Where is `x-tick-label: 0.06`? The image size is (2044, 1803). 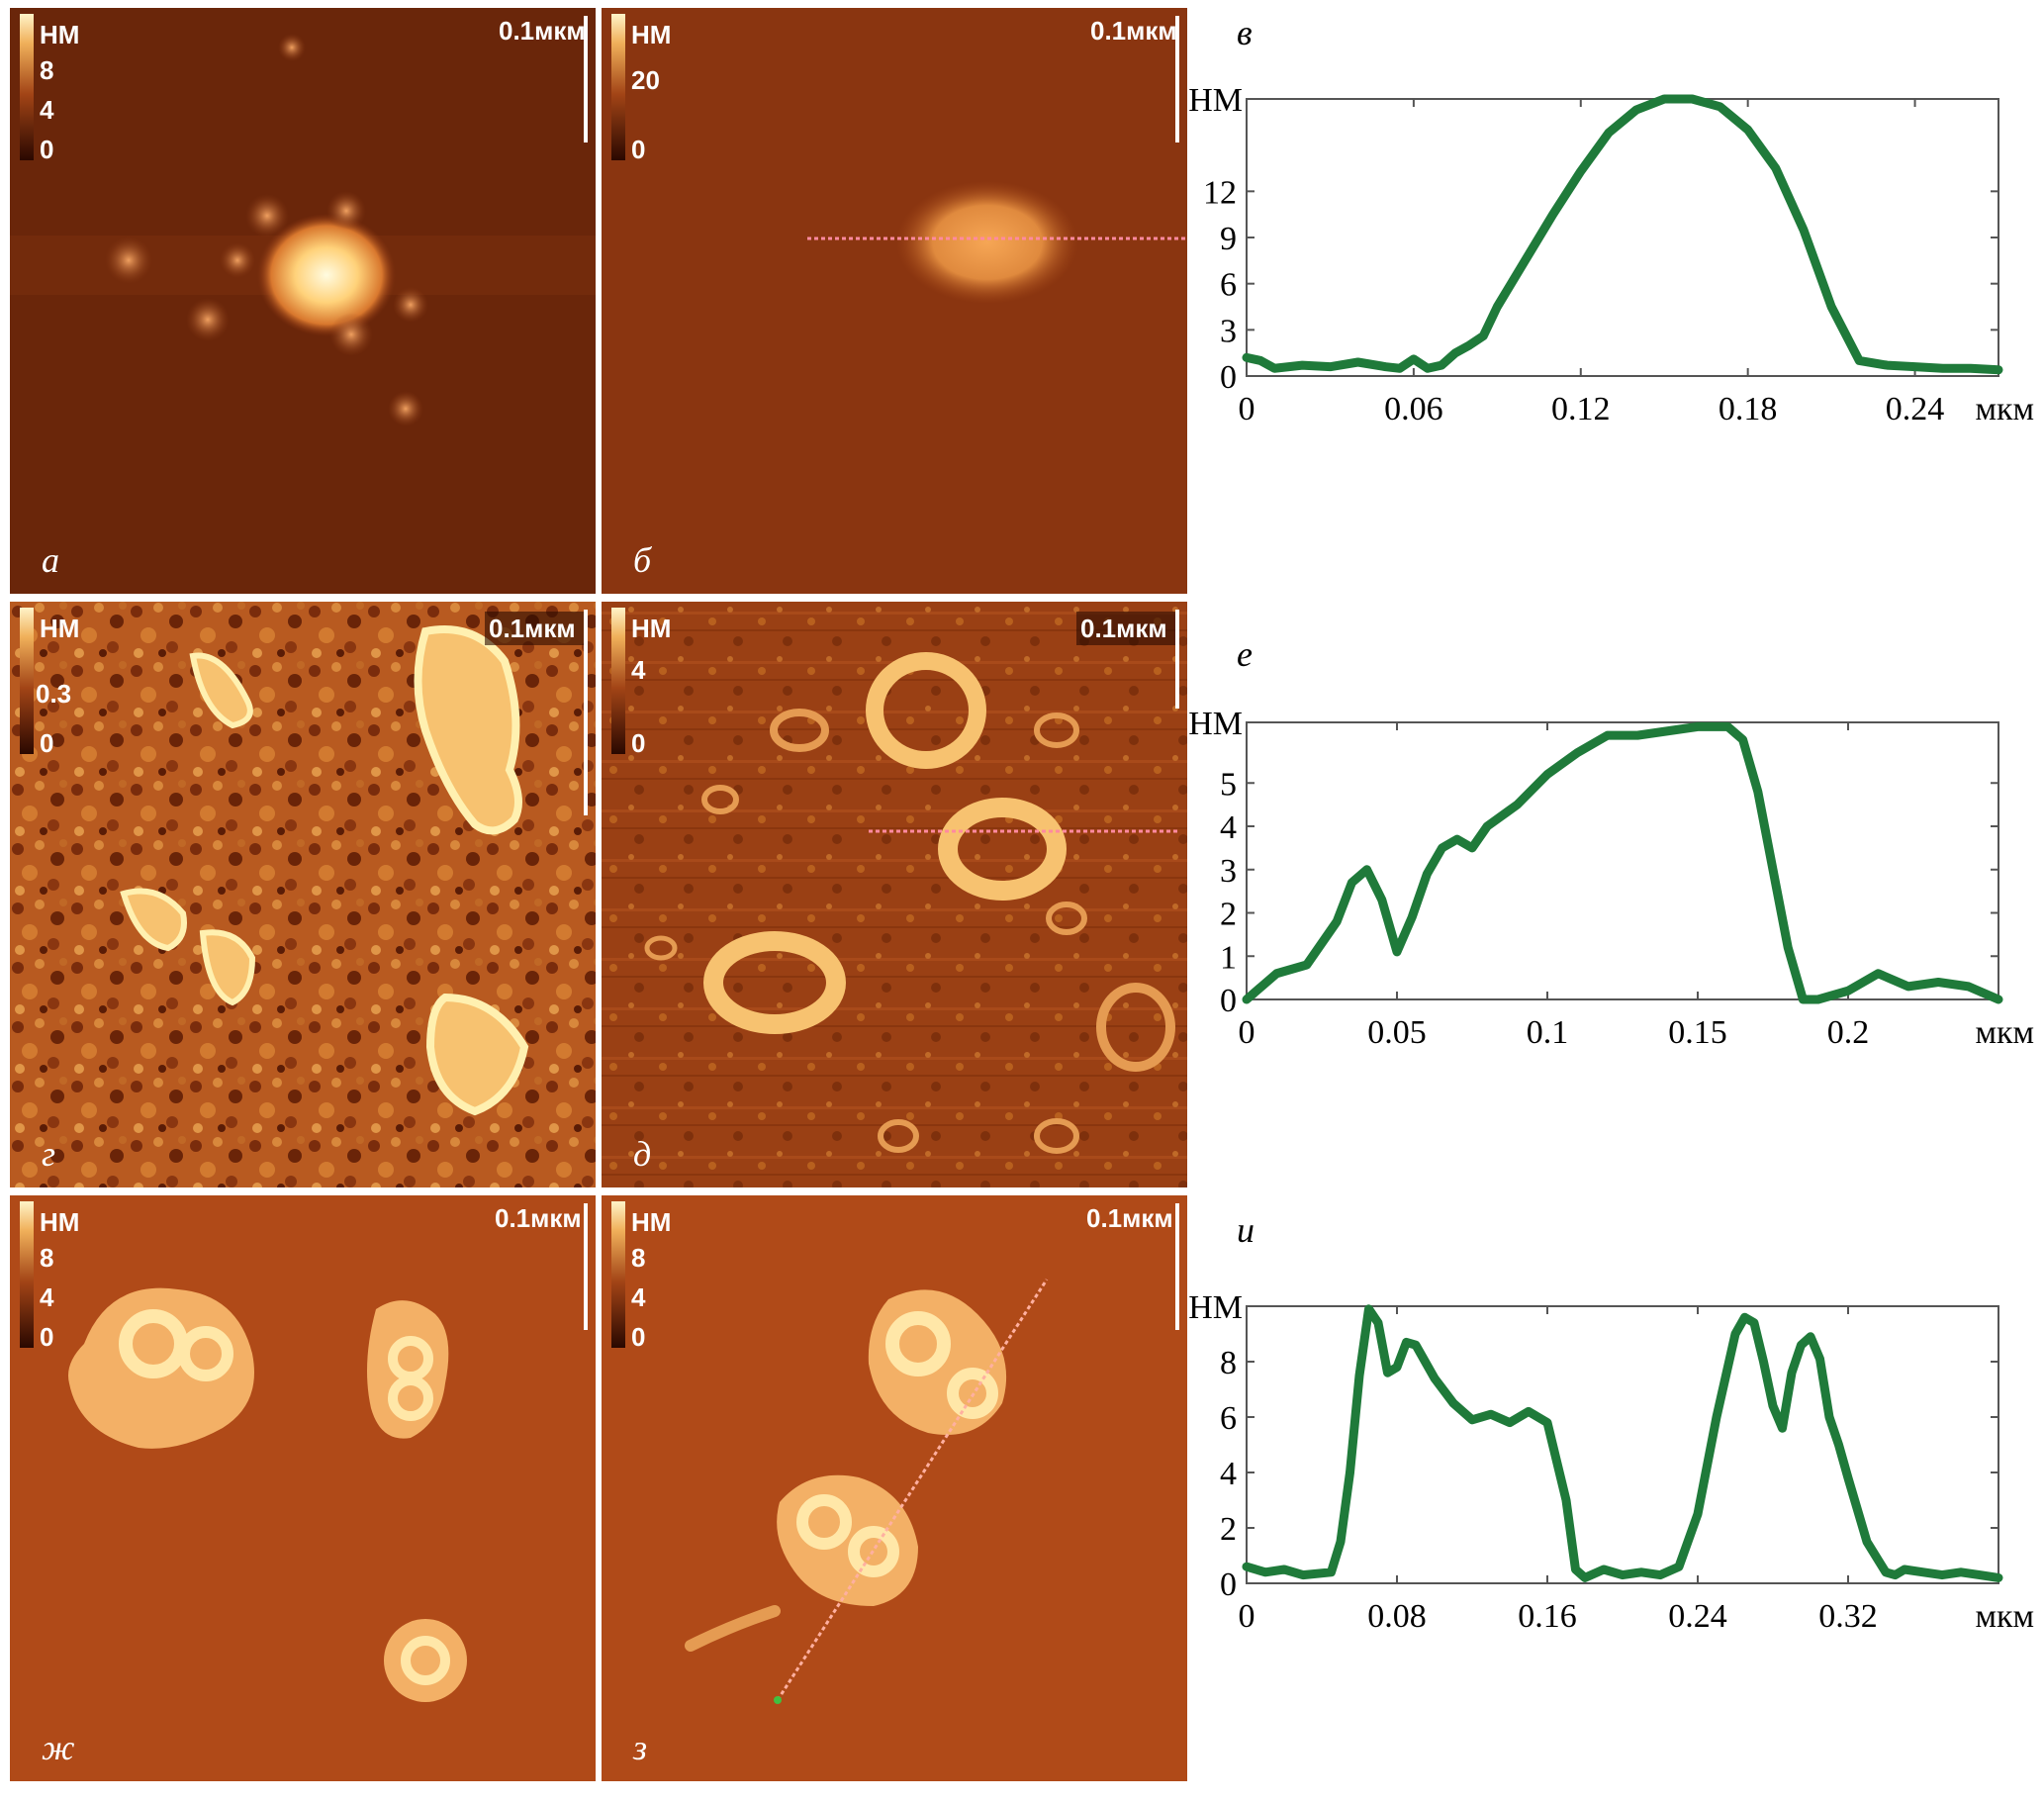
x-tick-label: 0.06 is located at coordinates (1413, 409).